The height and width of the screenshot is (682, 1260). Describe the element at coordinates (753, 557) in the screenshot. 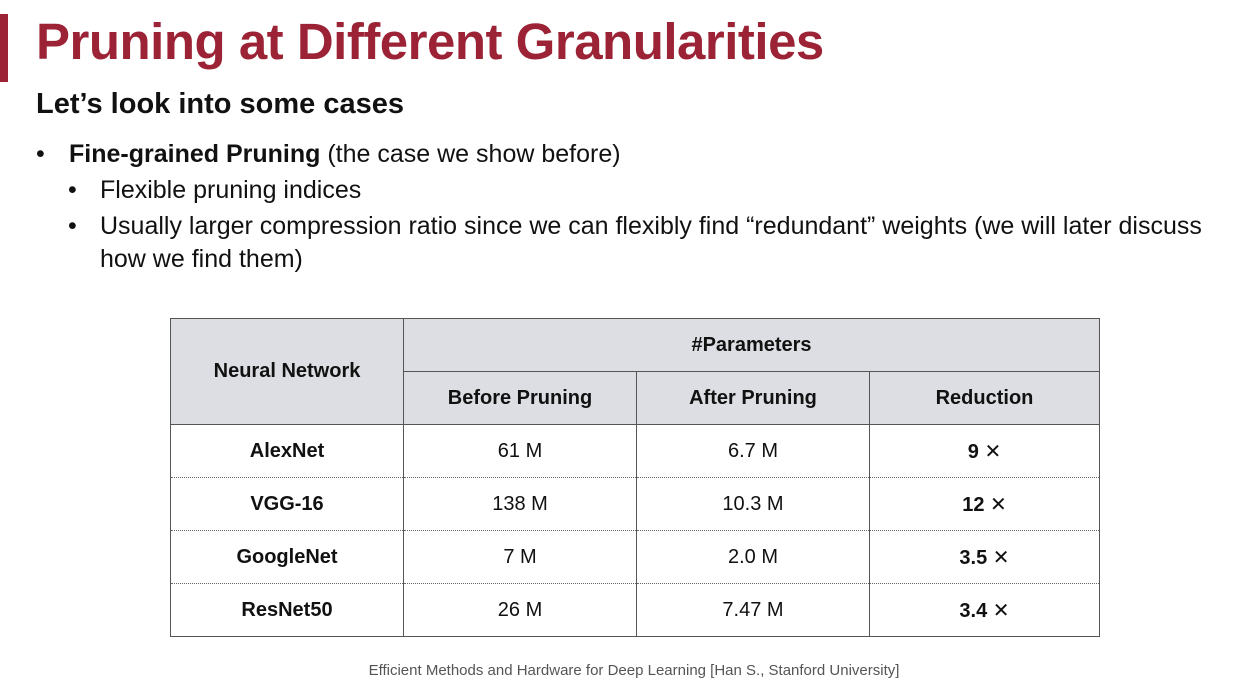

I see `cell-after: 2.0 M` at that location.